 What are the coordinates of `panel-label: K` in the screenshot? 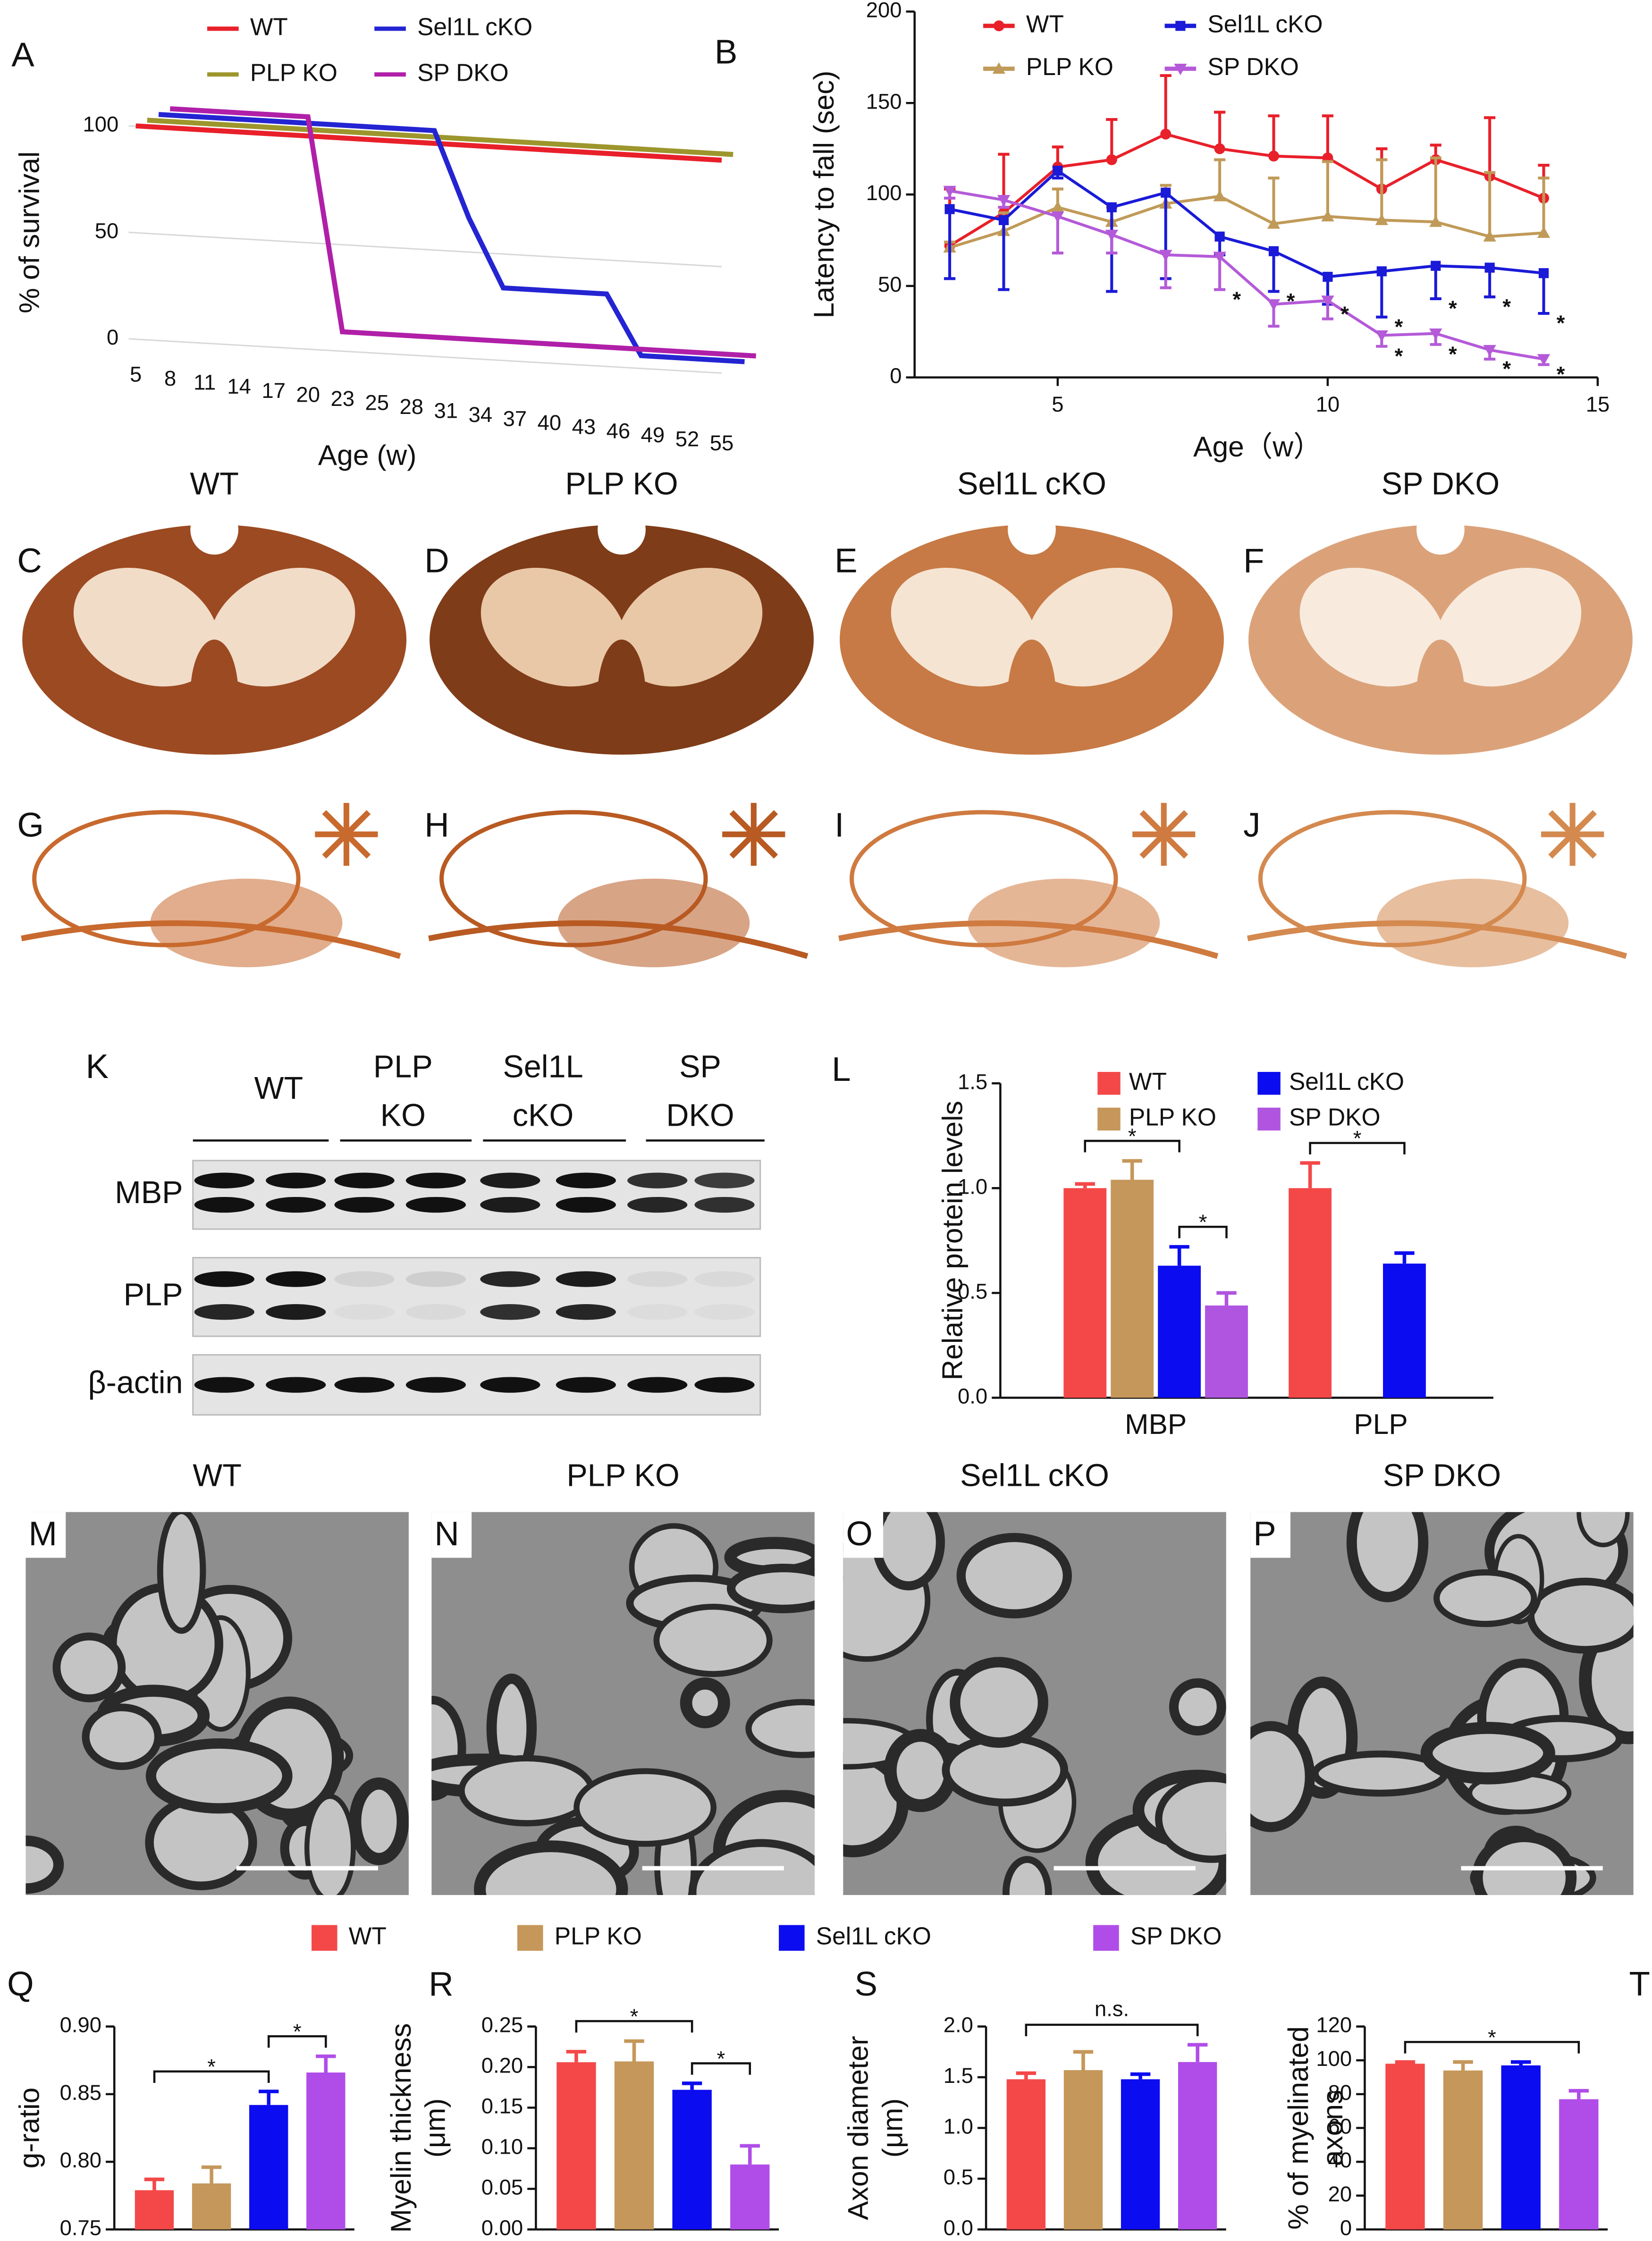 It's located at (97, 1066).